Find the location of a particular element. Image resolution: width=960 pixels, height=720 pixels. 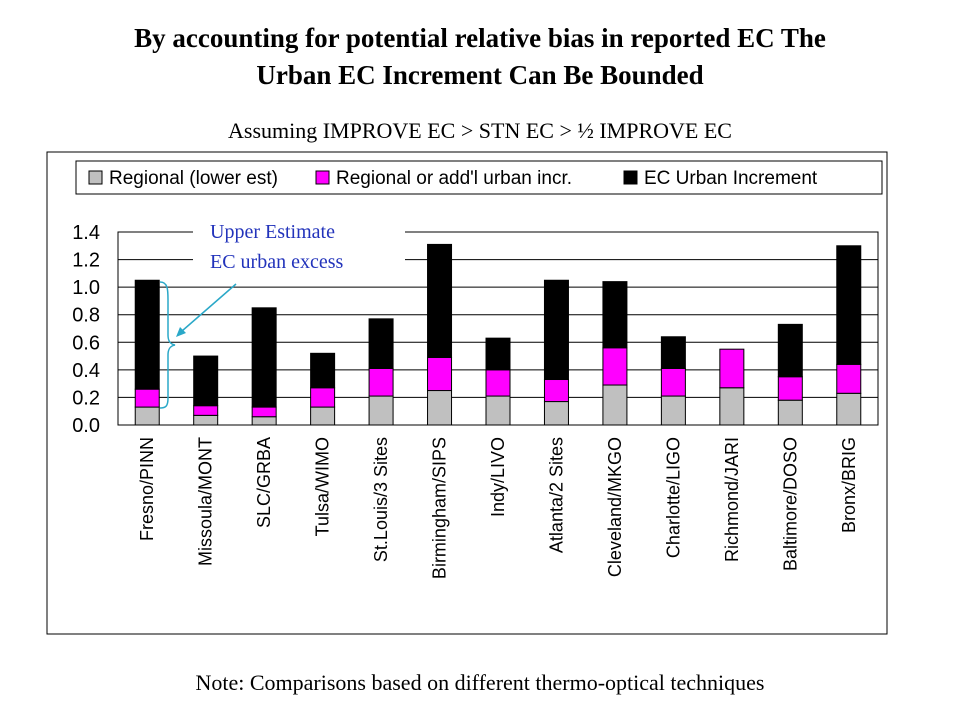

y-tick-label: 0.0 is located at coordinates (86, 426).